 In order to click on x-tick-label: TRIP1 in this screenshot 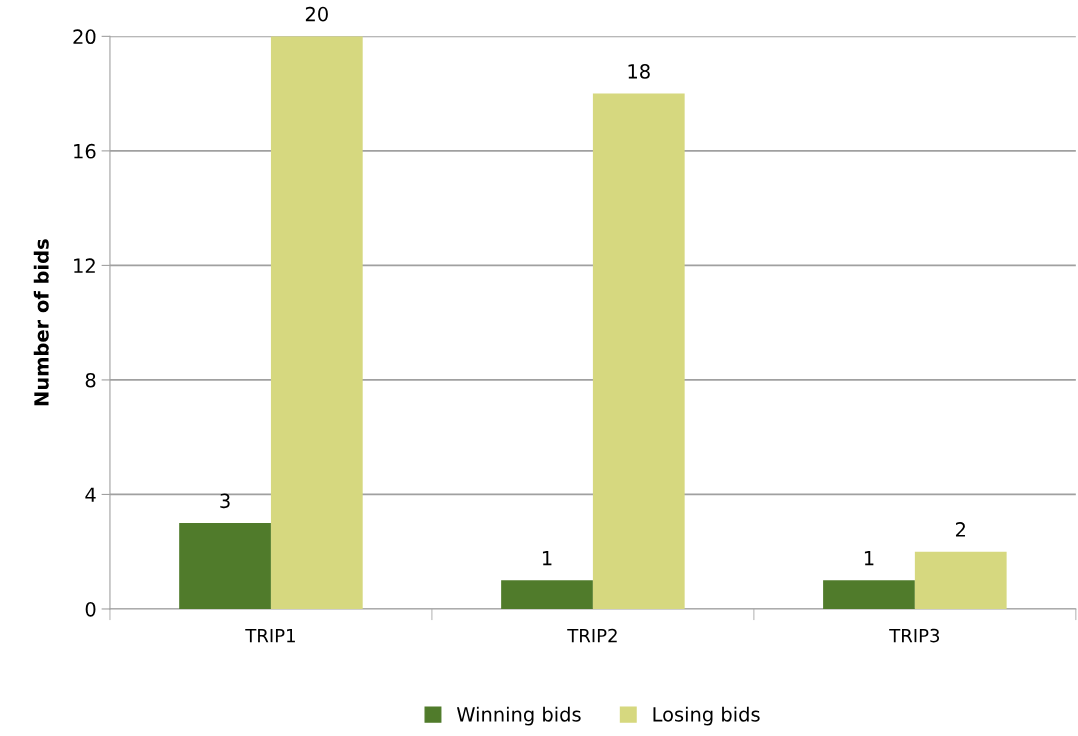, I will do `click(270, 635)`.